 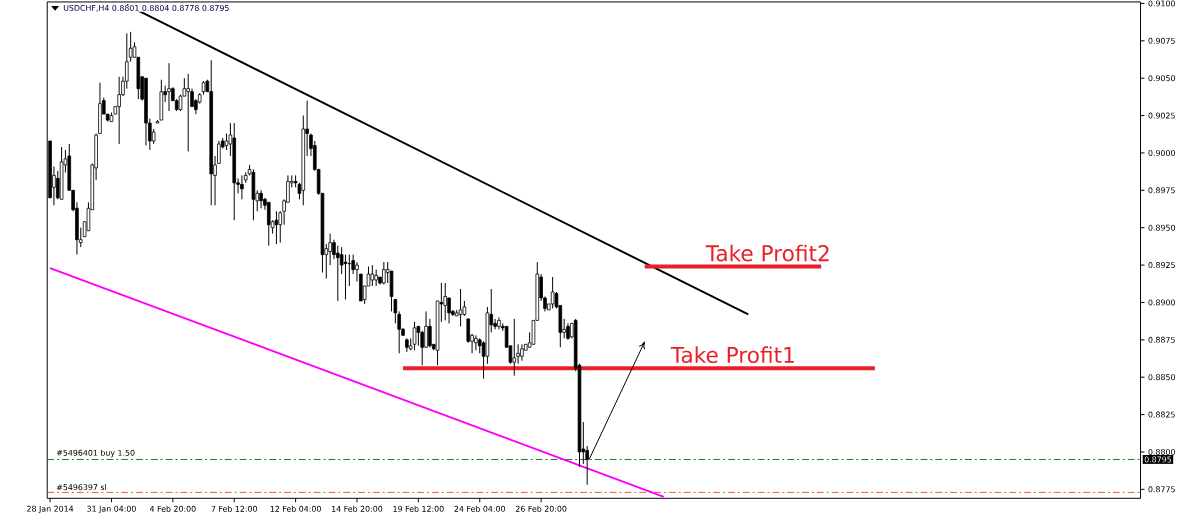 I want to click on series-label: Take Profit2, so click(x=767, y=253).